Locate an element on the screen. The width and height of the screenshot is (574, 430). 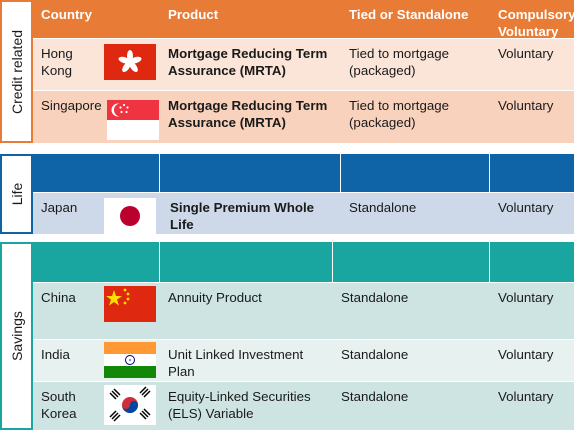
section-label-savings-text: Savings is located at coordinates (16, 336).